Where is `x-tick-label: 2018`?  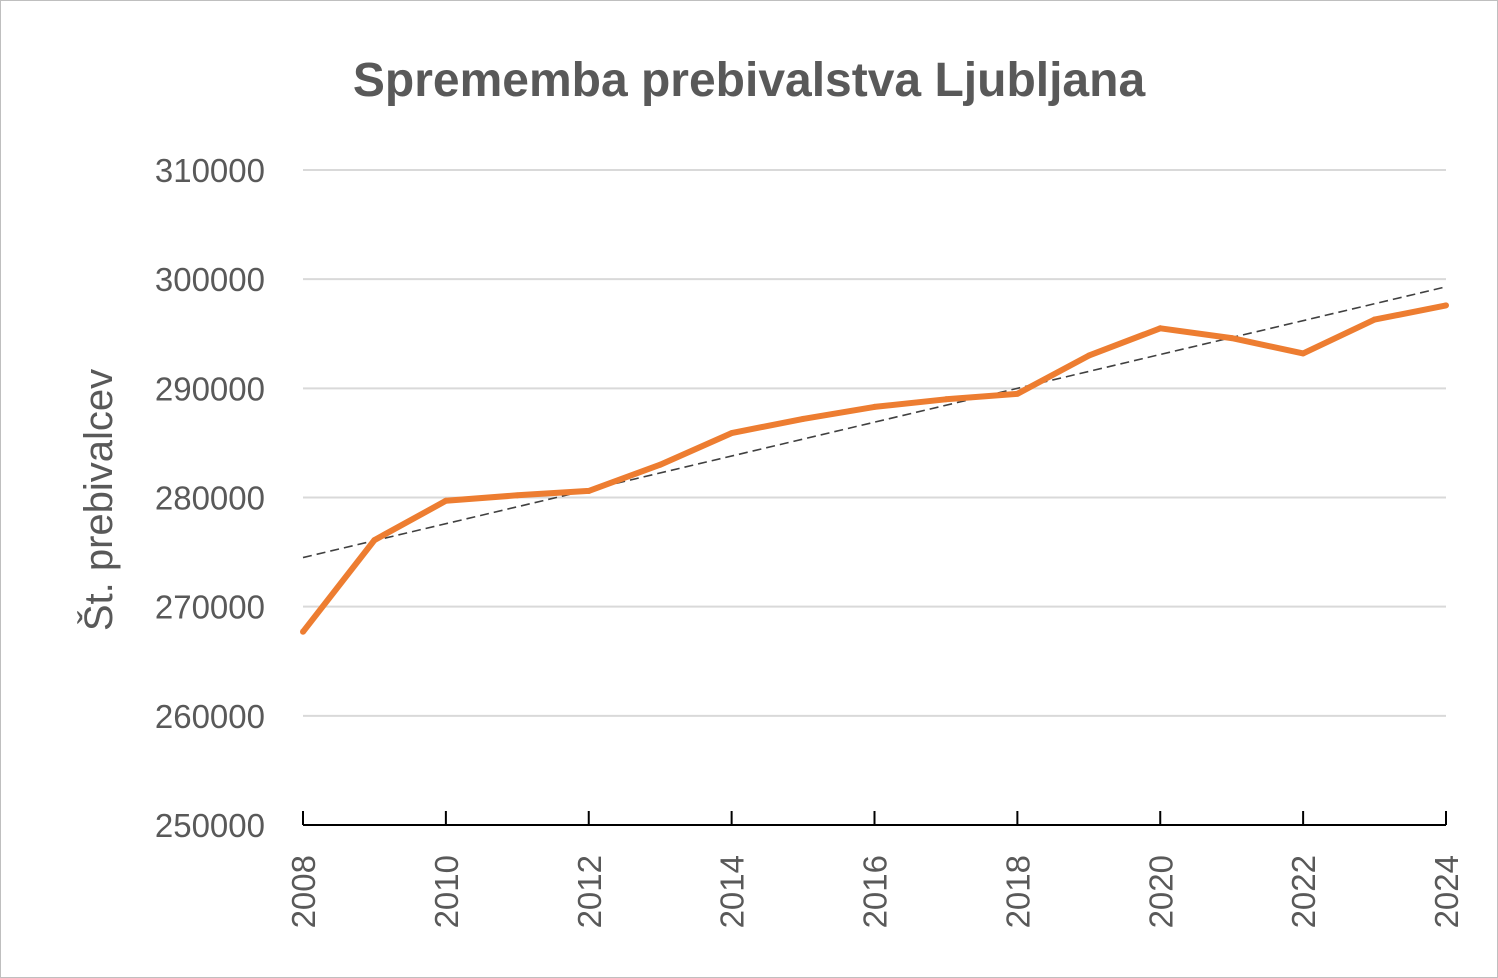 x-tick-label: 2018 is located at coordinates (1017, 891).